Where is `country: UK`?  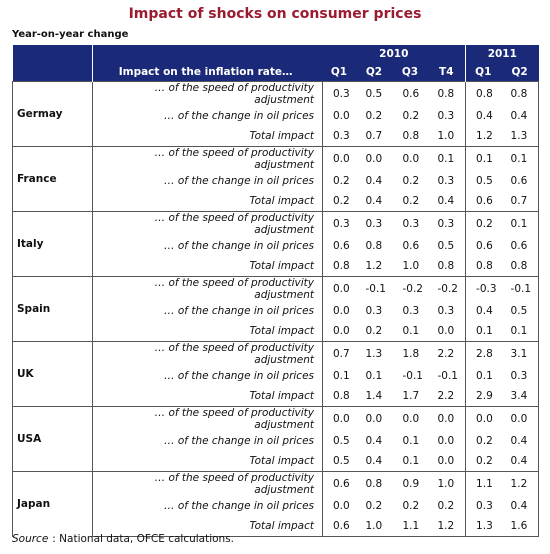
country: UK is located at coordinates (52, 374).